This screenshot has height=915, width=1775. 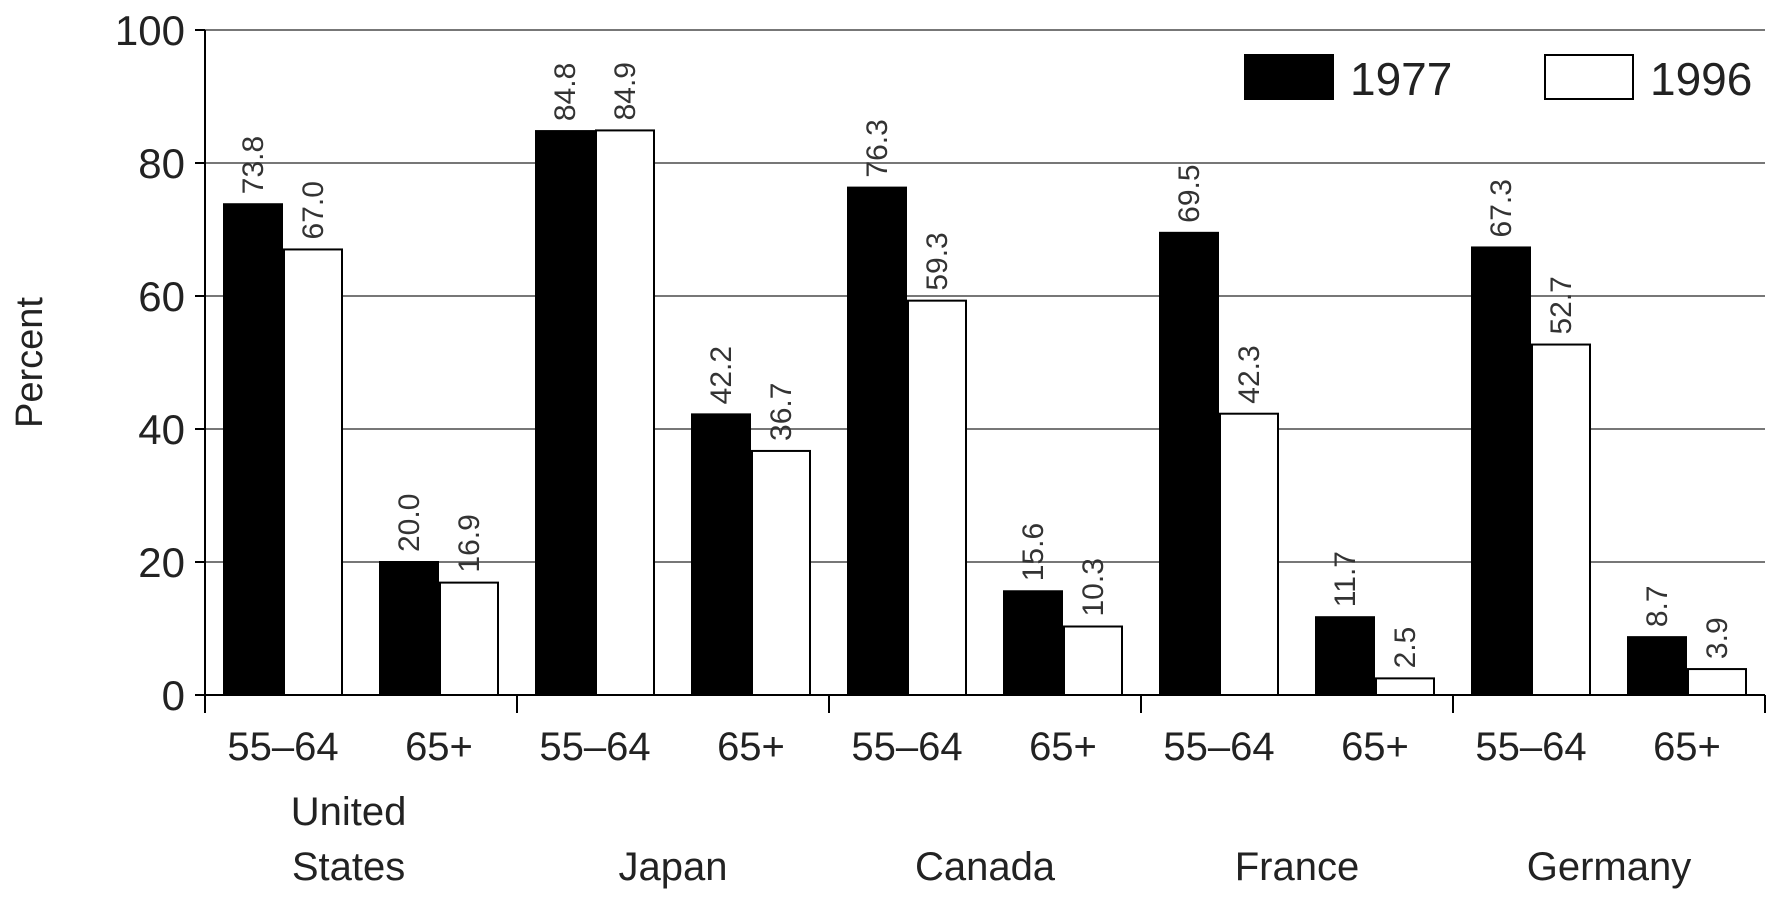 What do you see at coordinates (161, 562) in the screenshot?
I see `y-tick-label: 20` at bounding box center [161, 562].